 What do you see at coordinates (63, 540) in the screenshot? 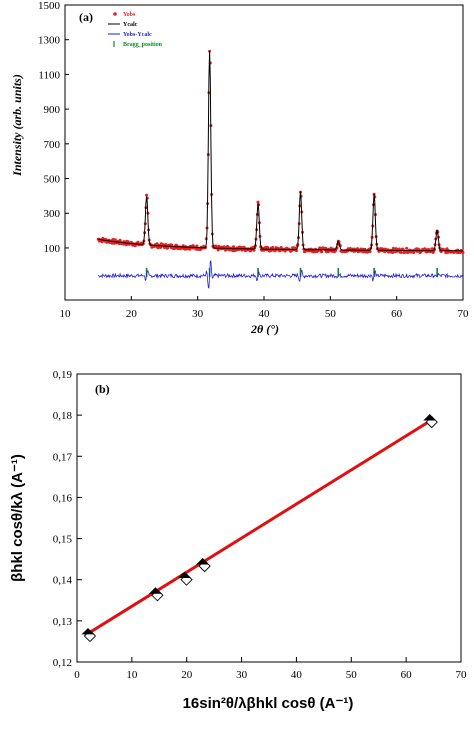
I see `y-tick-label: 0,15` at bounding box center [63, 540].